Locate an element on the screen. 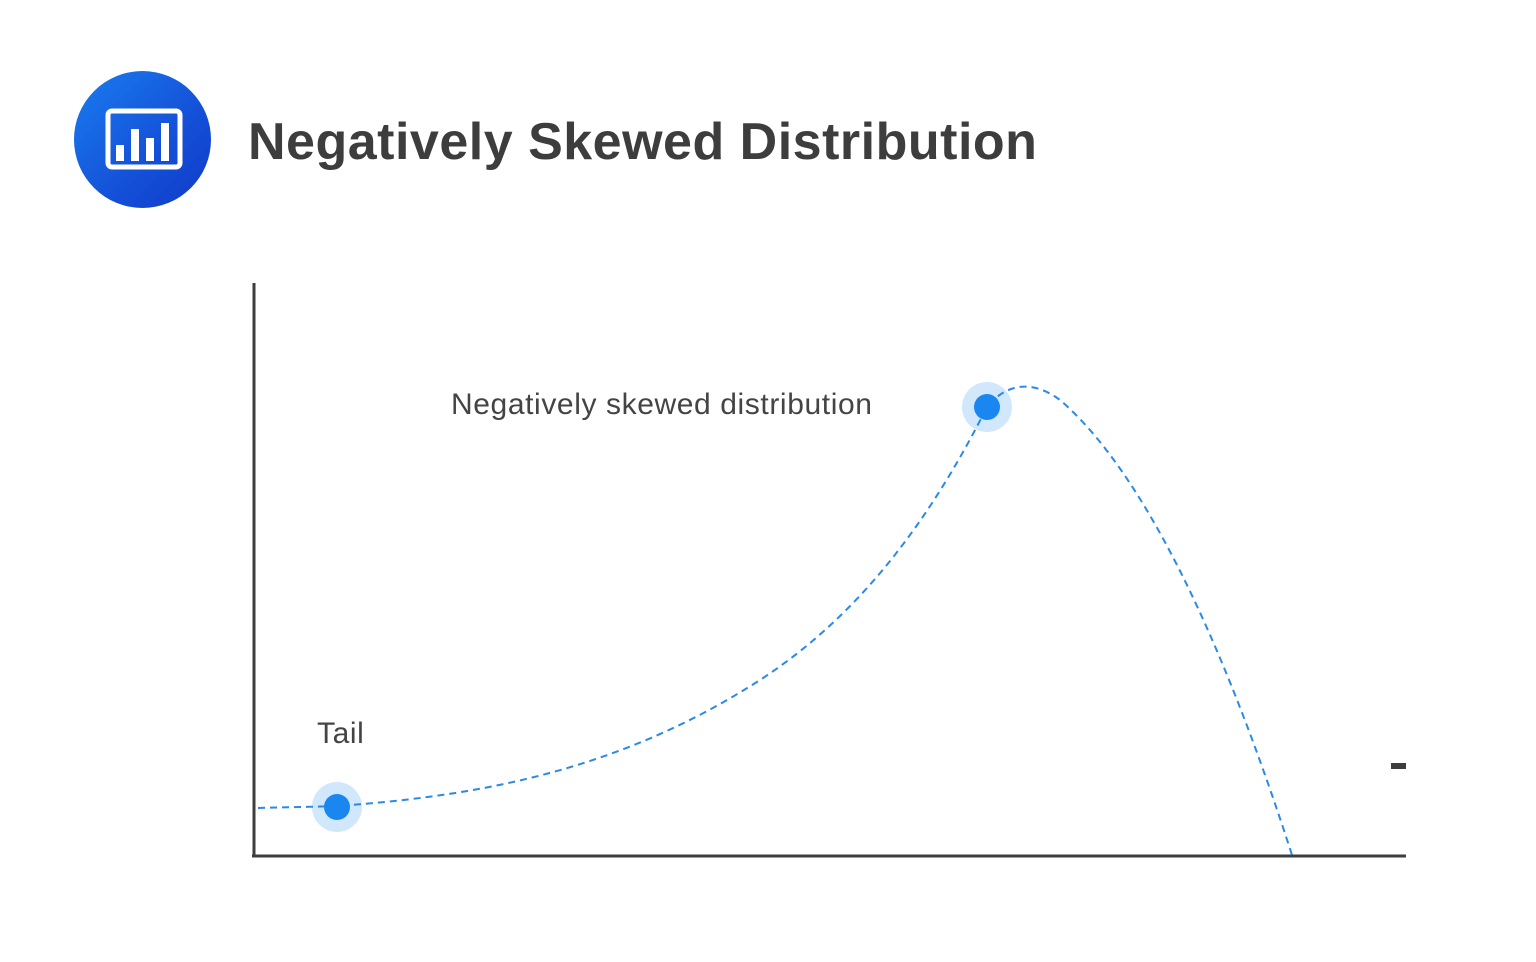 The image size is (1536, 962). logo-badge is located at coordinates (142, 139).